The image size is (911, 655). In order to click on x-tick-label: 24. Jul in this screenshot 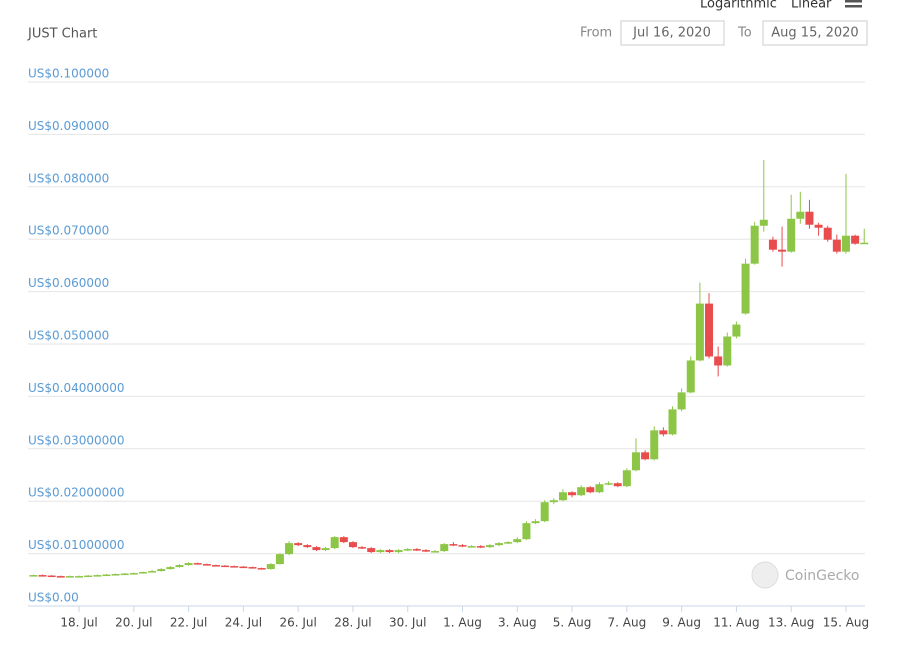, I will do `click(243, 623)`.